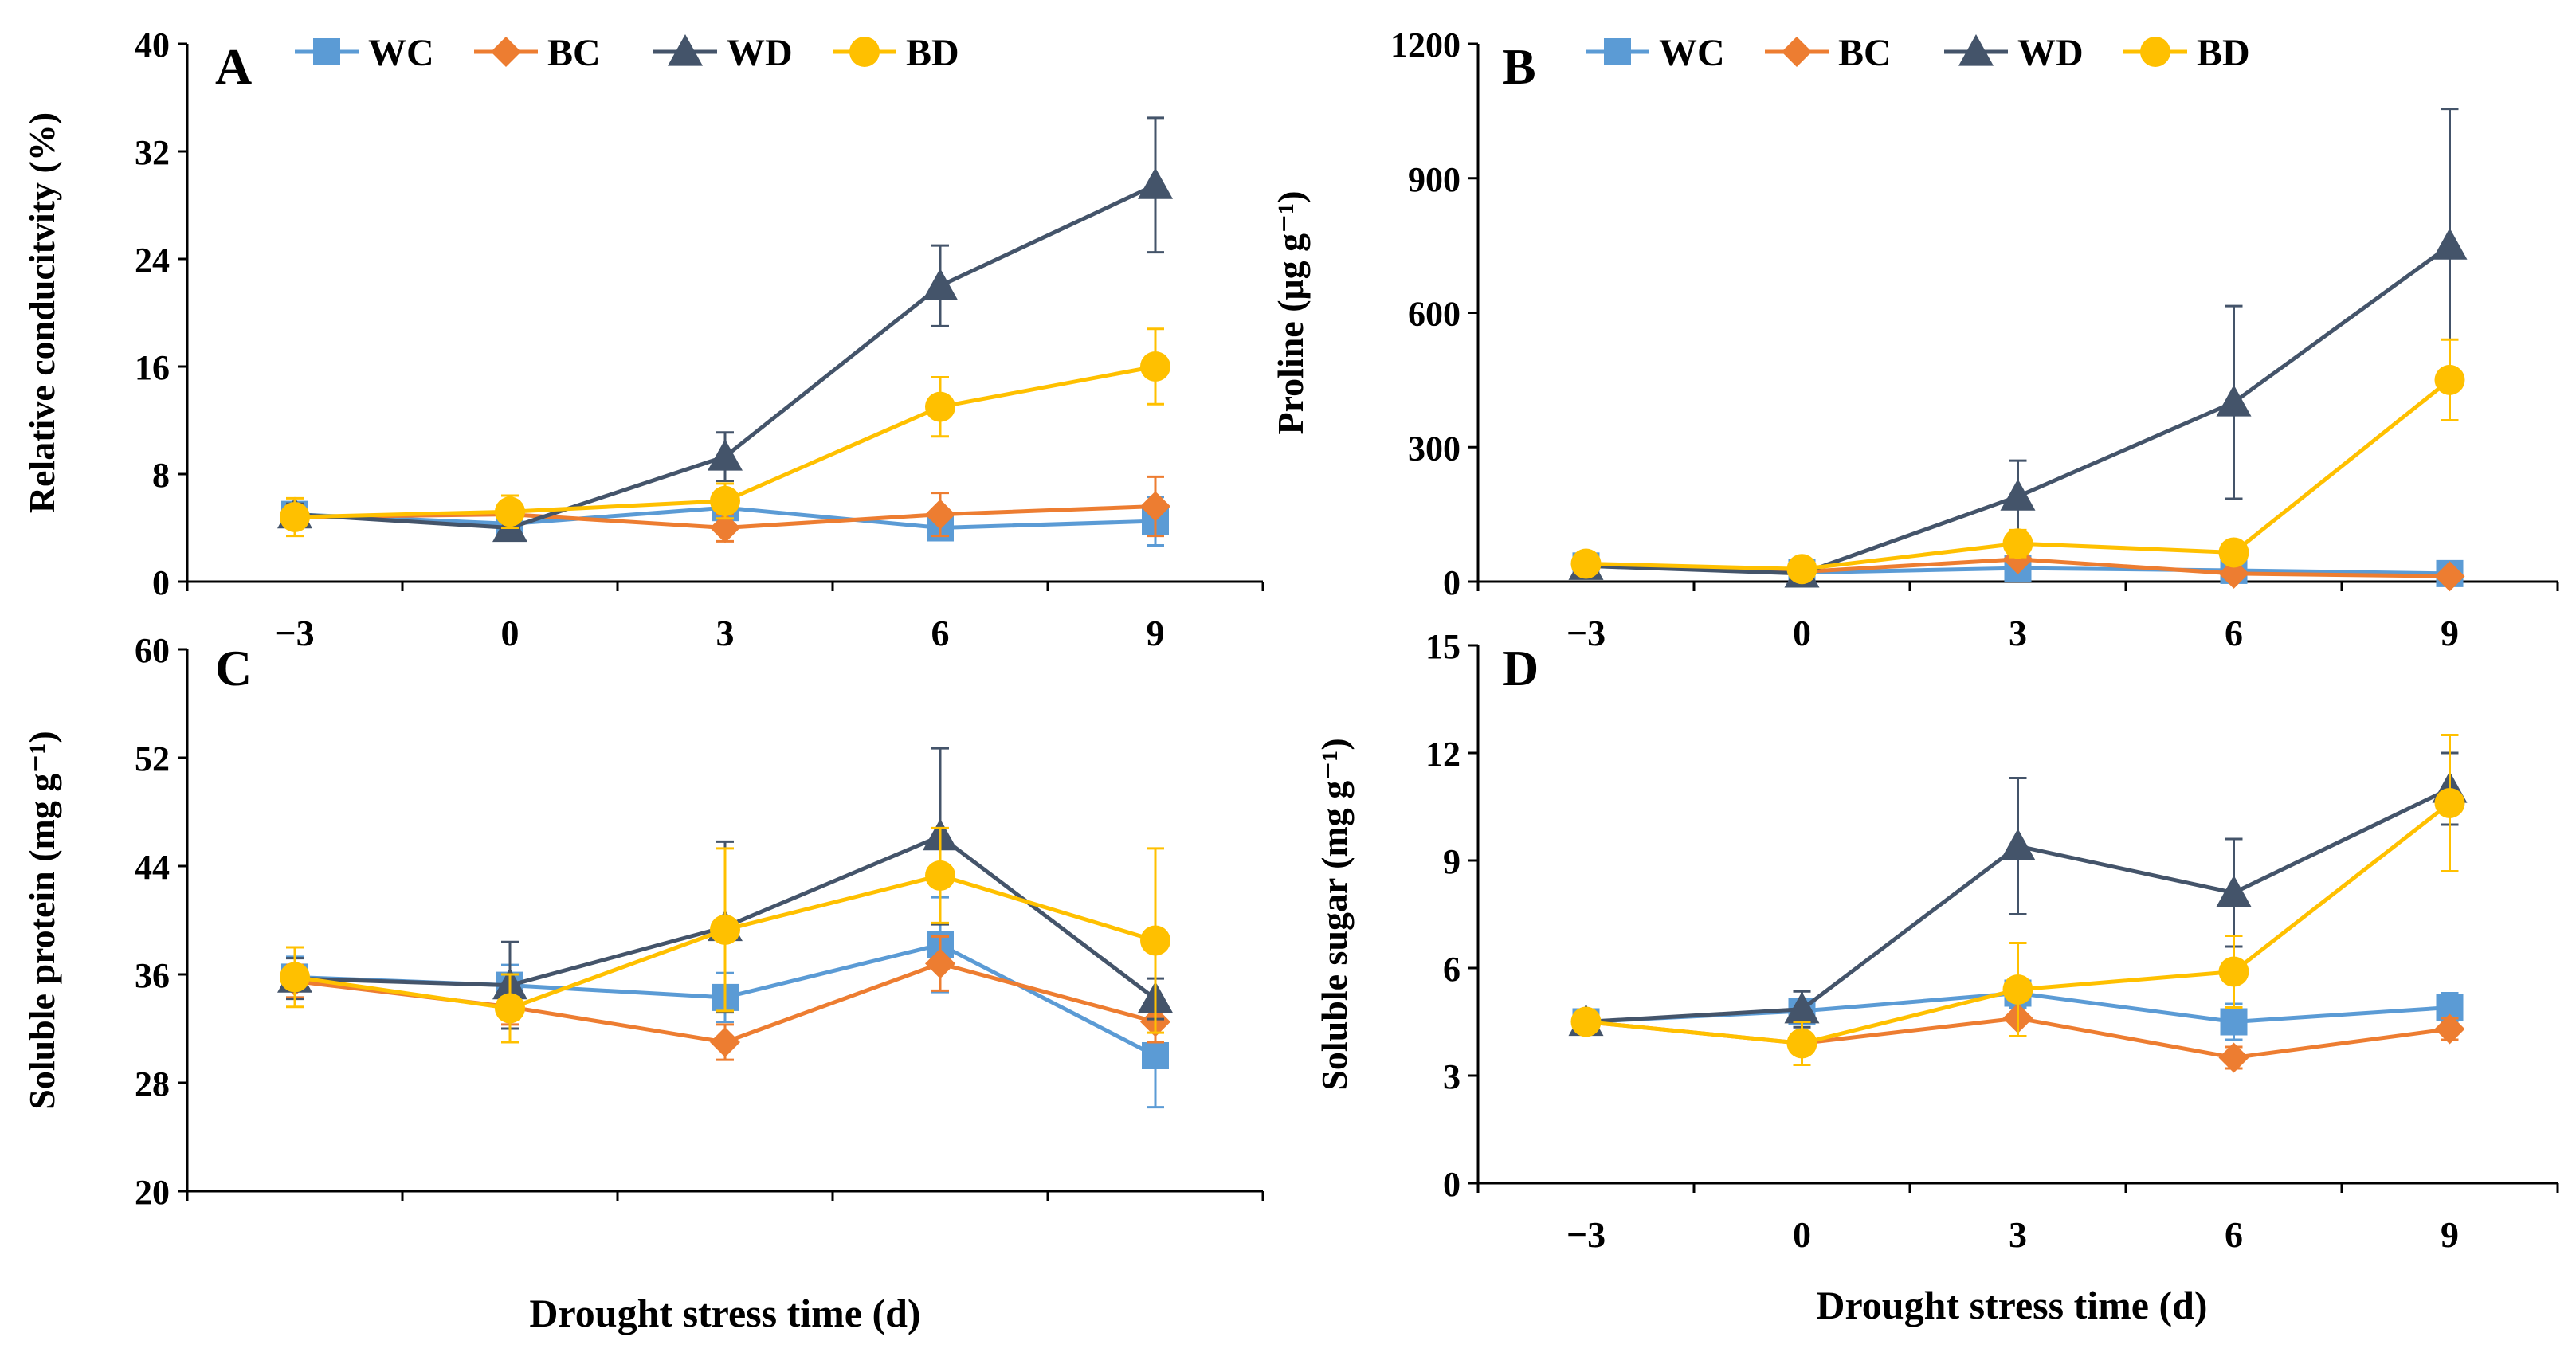 Image resolution: width=2576 pixels, height=1372 pixels. I want to click on panel-a-series-bd, so click(725, 432).